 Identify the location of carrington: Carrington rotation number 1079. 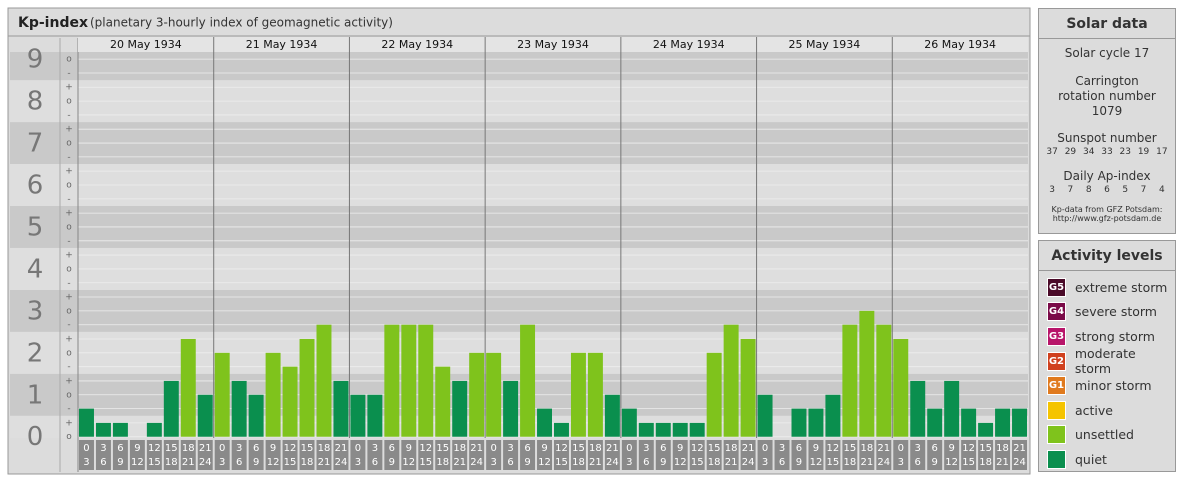
(1107, 96).